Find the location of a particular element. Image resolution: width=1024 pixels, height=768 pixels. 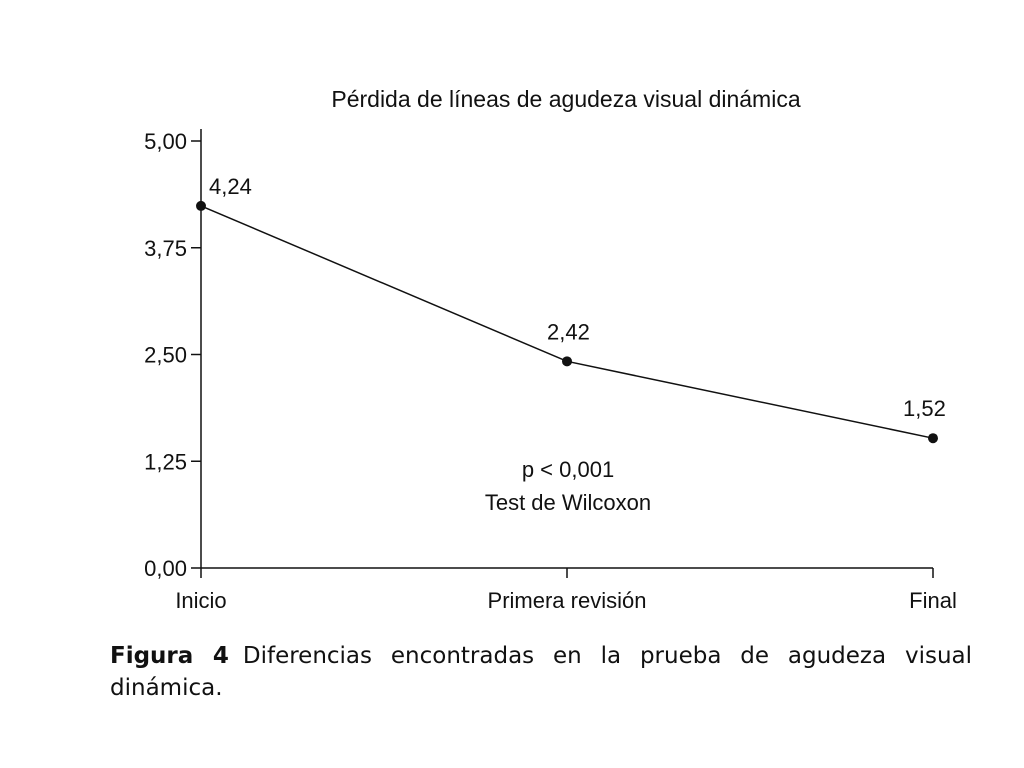

y-tick-label: 0,00 is located at coordinates (165, 568).